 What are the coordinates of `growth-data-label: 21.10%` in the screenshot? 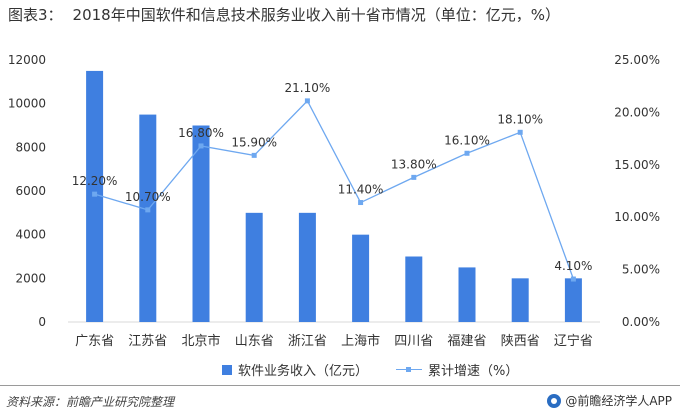 It's located at (308, 88).